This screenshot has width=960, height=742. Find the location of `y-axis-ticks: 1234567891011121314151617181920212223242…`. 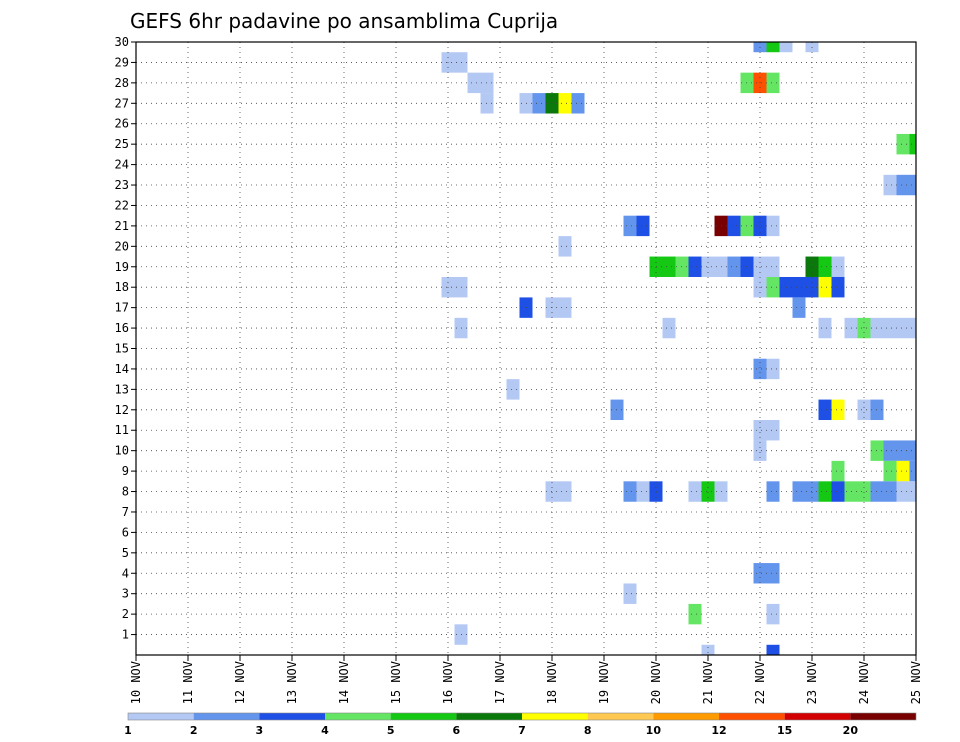

y-axis-ticks: 1234567891011121314151617181920212223242… is located at coordinates (125, 338).